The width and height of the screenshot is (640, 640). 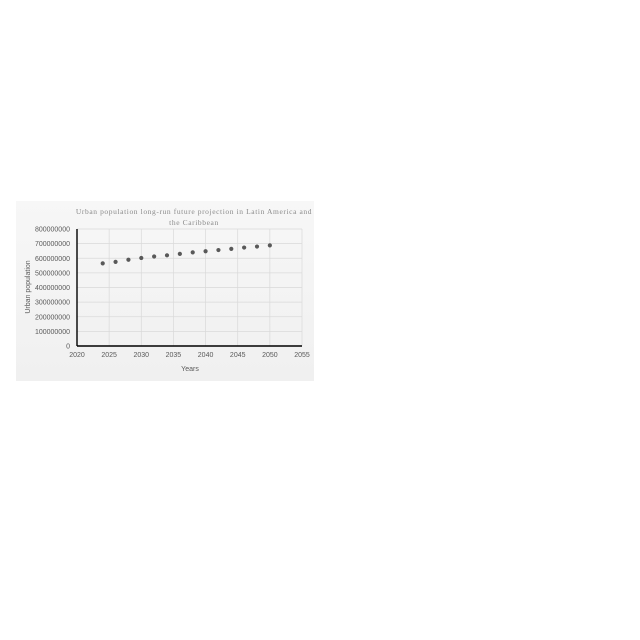 I want to click on y-tick-label: 0, so click(x=68, y=347).